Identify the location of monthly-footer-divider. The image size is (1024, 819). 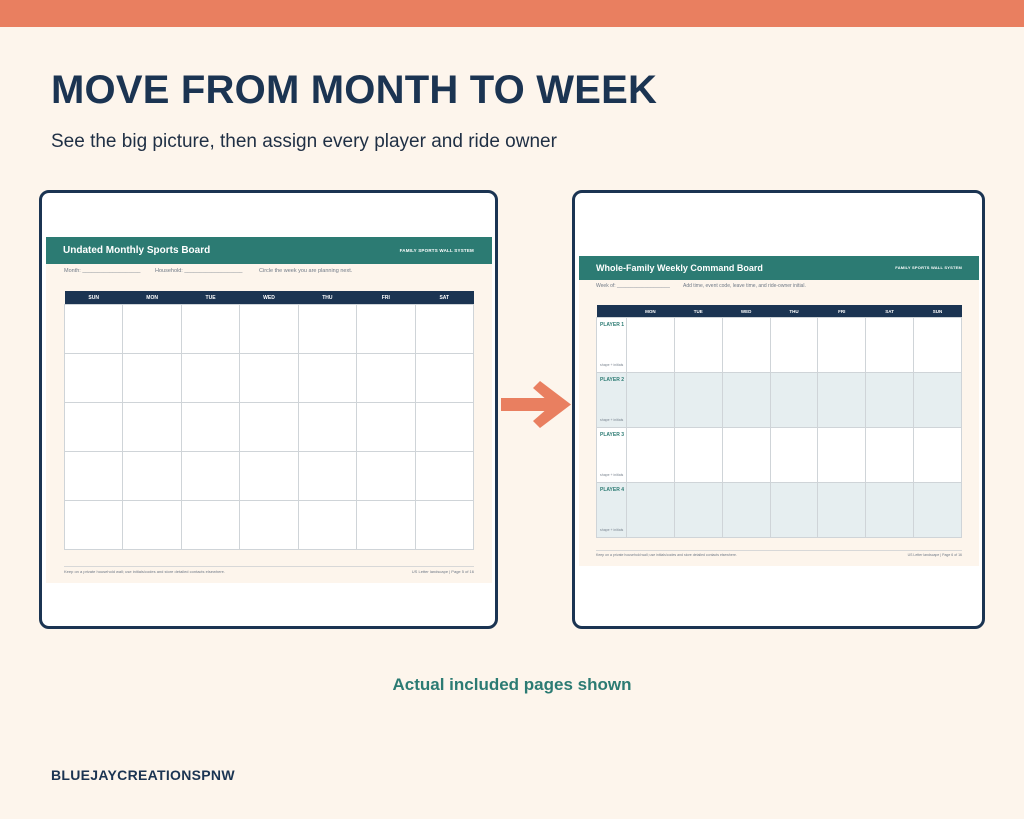
(269, 566).